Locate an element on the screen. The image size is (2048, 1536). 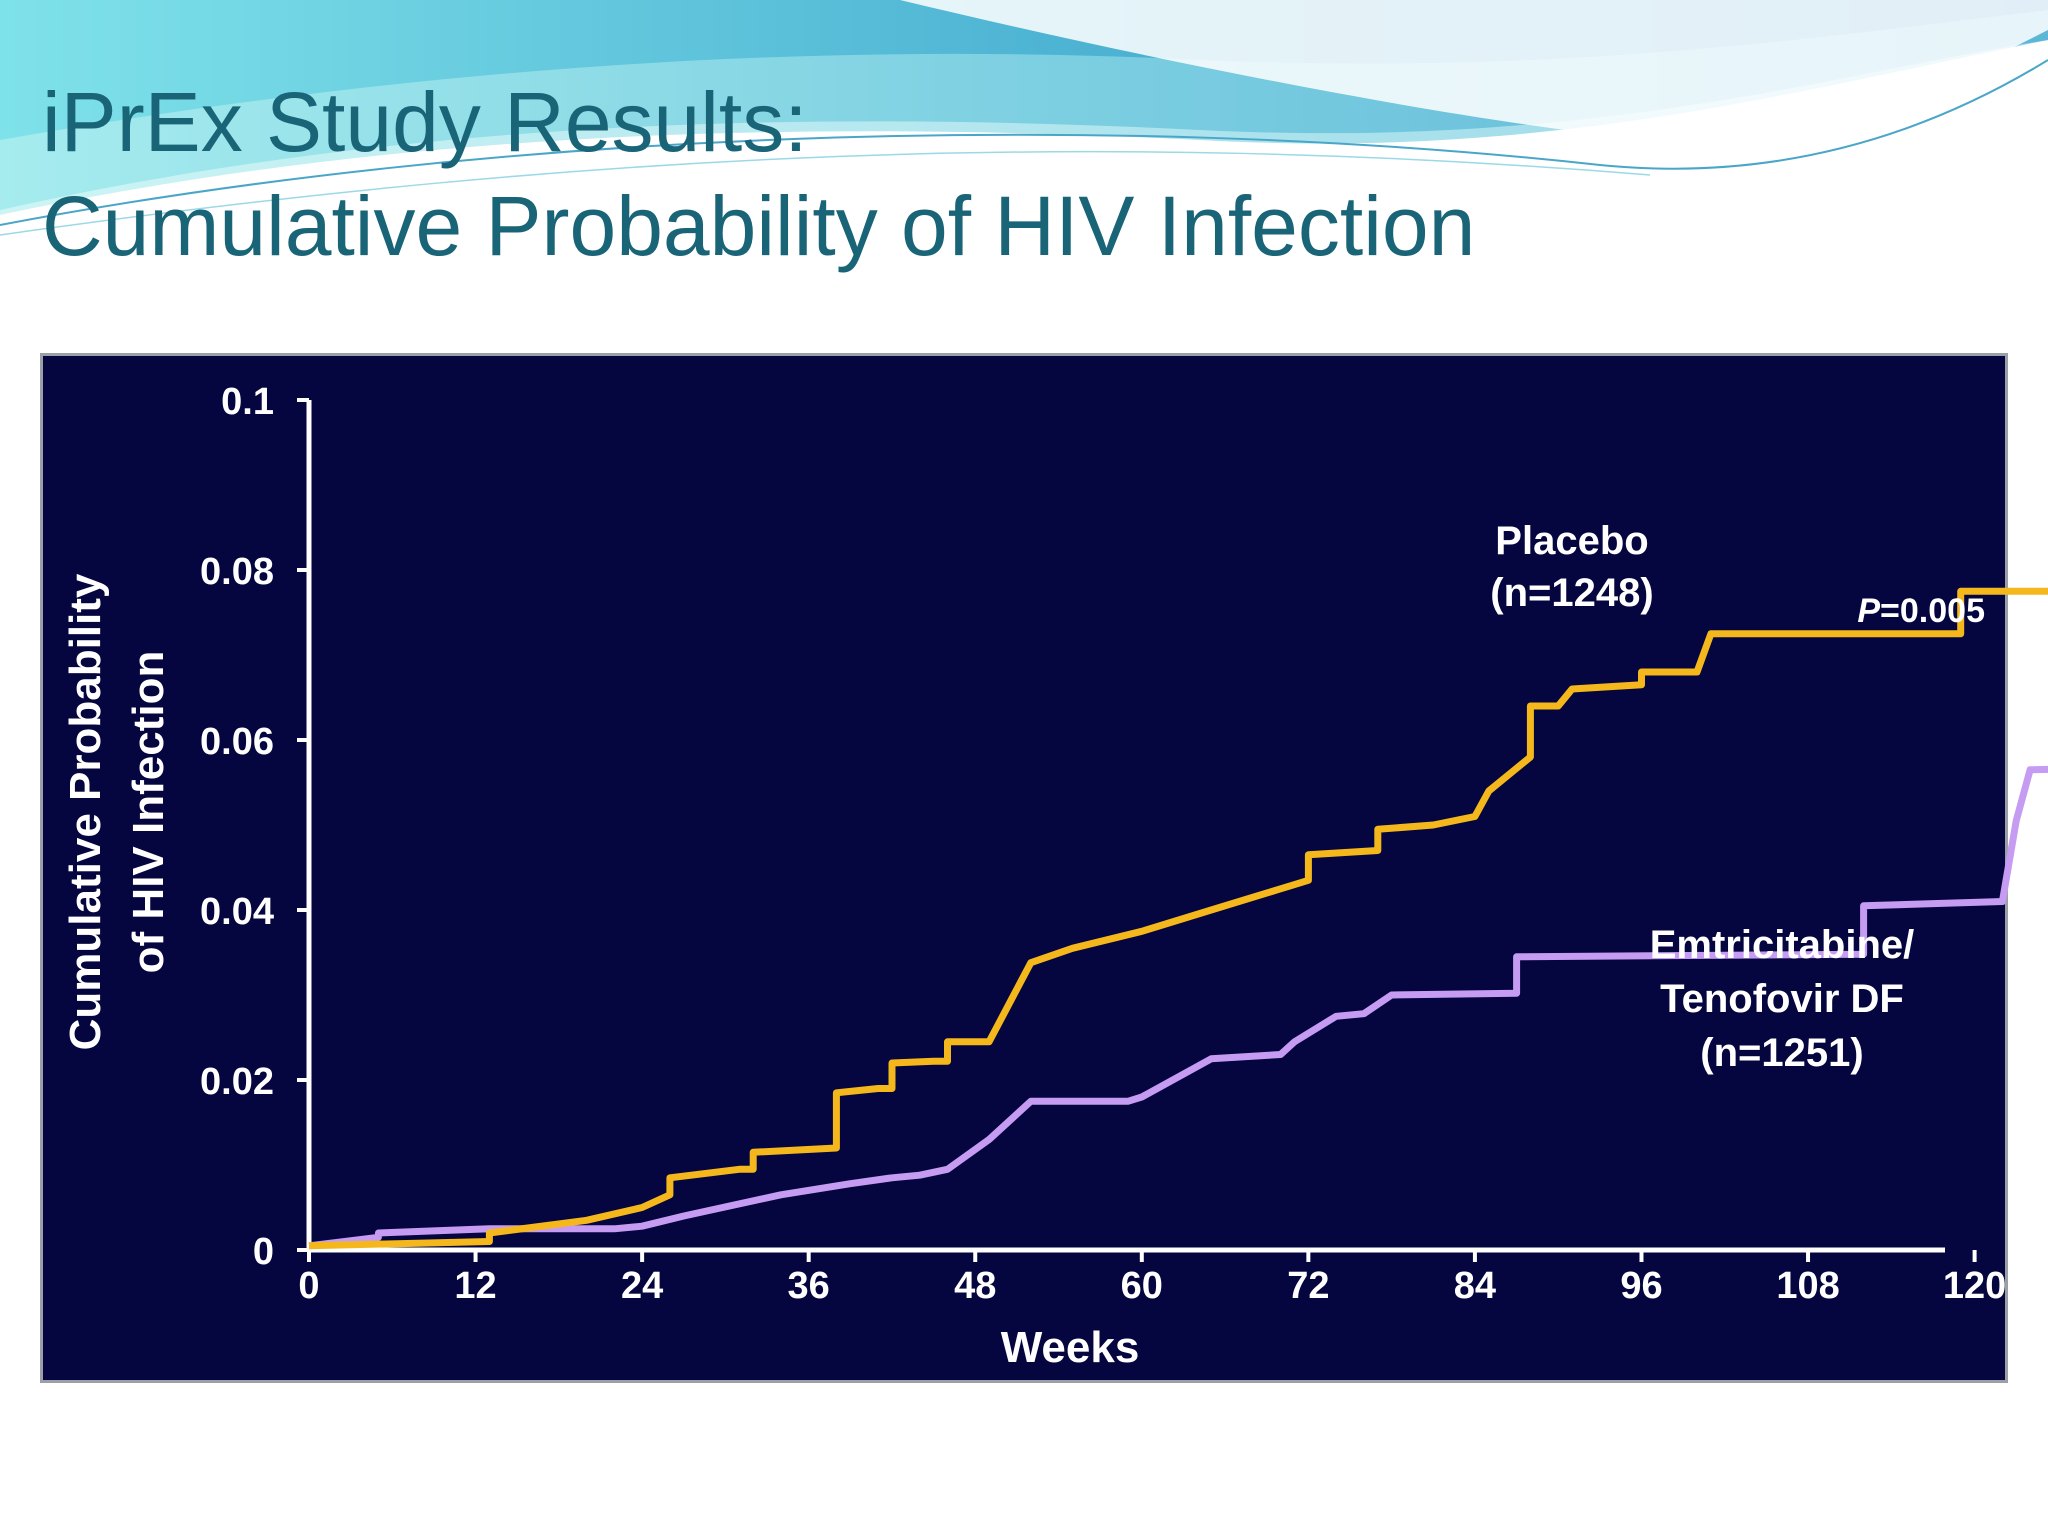
legend-ftc-line-2: Tenofovir DF is located at coordinates (1782, 999).